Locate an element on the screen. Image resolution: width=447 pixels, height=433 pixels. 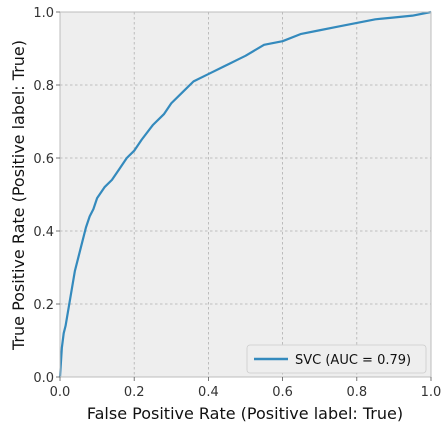
y-tick-label: 1.0 is located at coordinates (43, 13).